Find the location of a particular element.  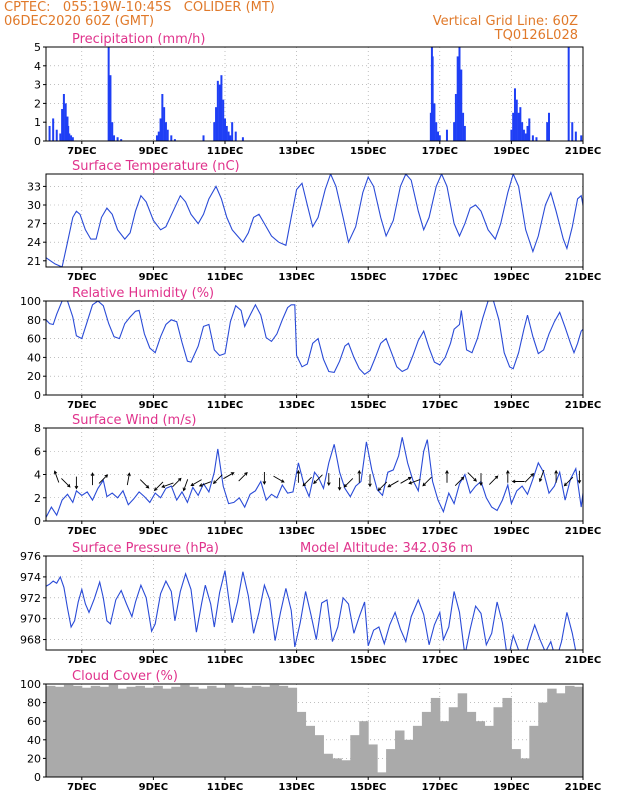

x-tick-label: 17DEC is located at coordinates (440, 277).